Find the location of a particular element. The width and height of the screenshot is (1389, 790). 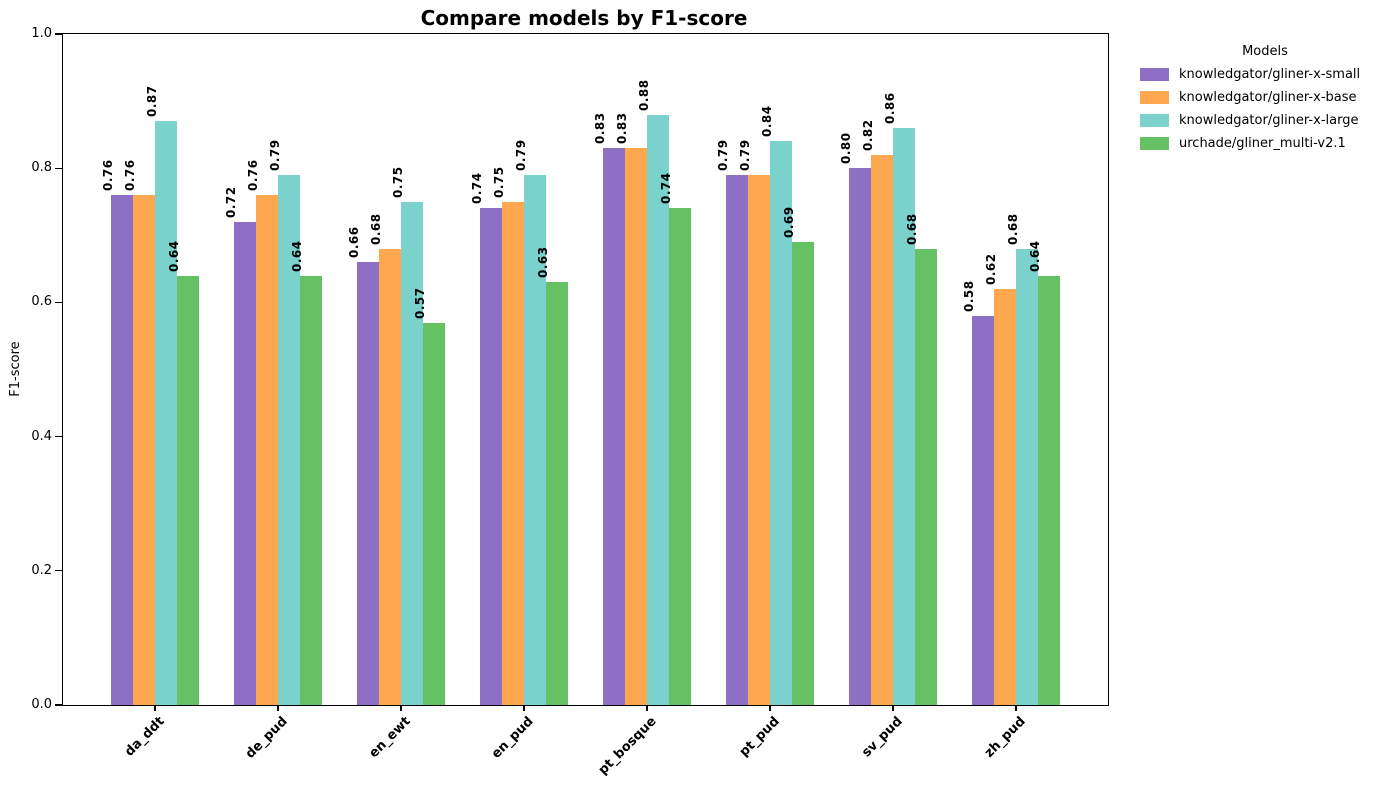

bar-value-label: 0.84 is located at coordinates (767, 121).